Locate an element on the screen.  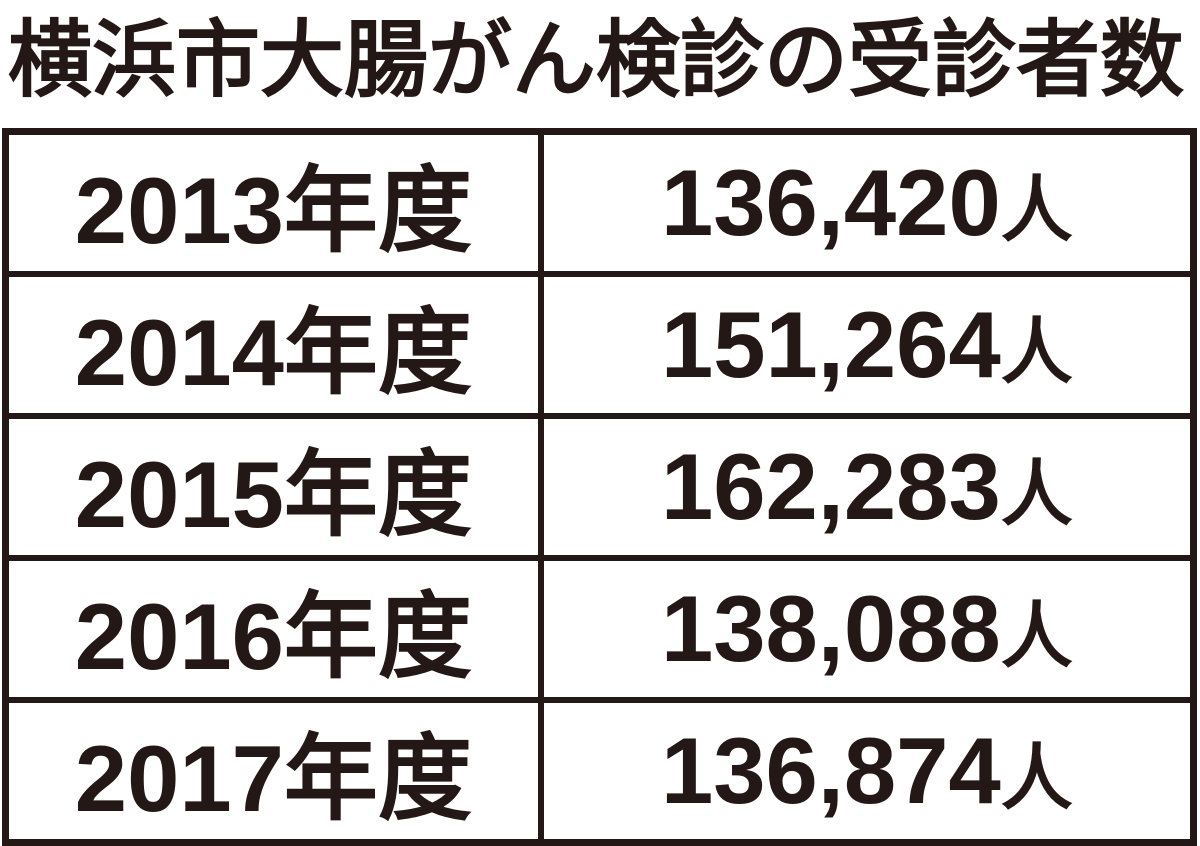
year-cell: 2015年度 is located at coordinates (273, 487).